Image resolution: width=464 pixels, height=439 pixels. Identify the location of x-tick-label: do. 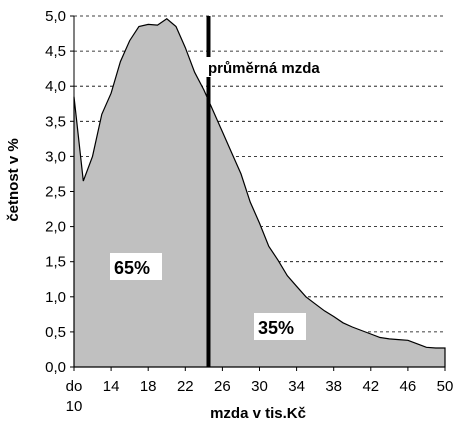
(74, 386).